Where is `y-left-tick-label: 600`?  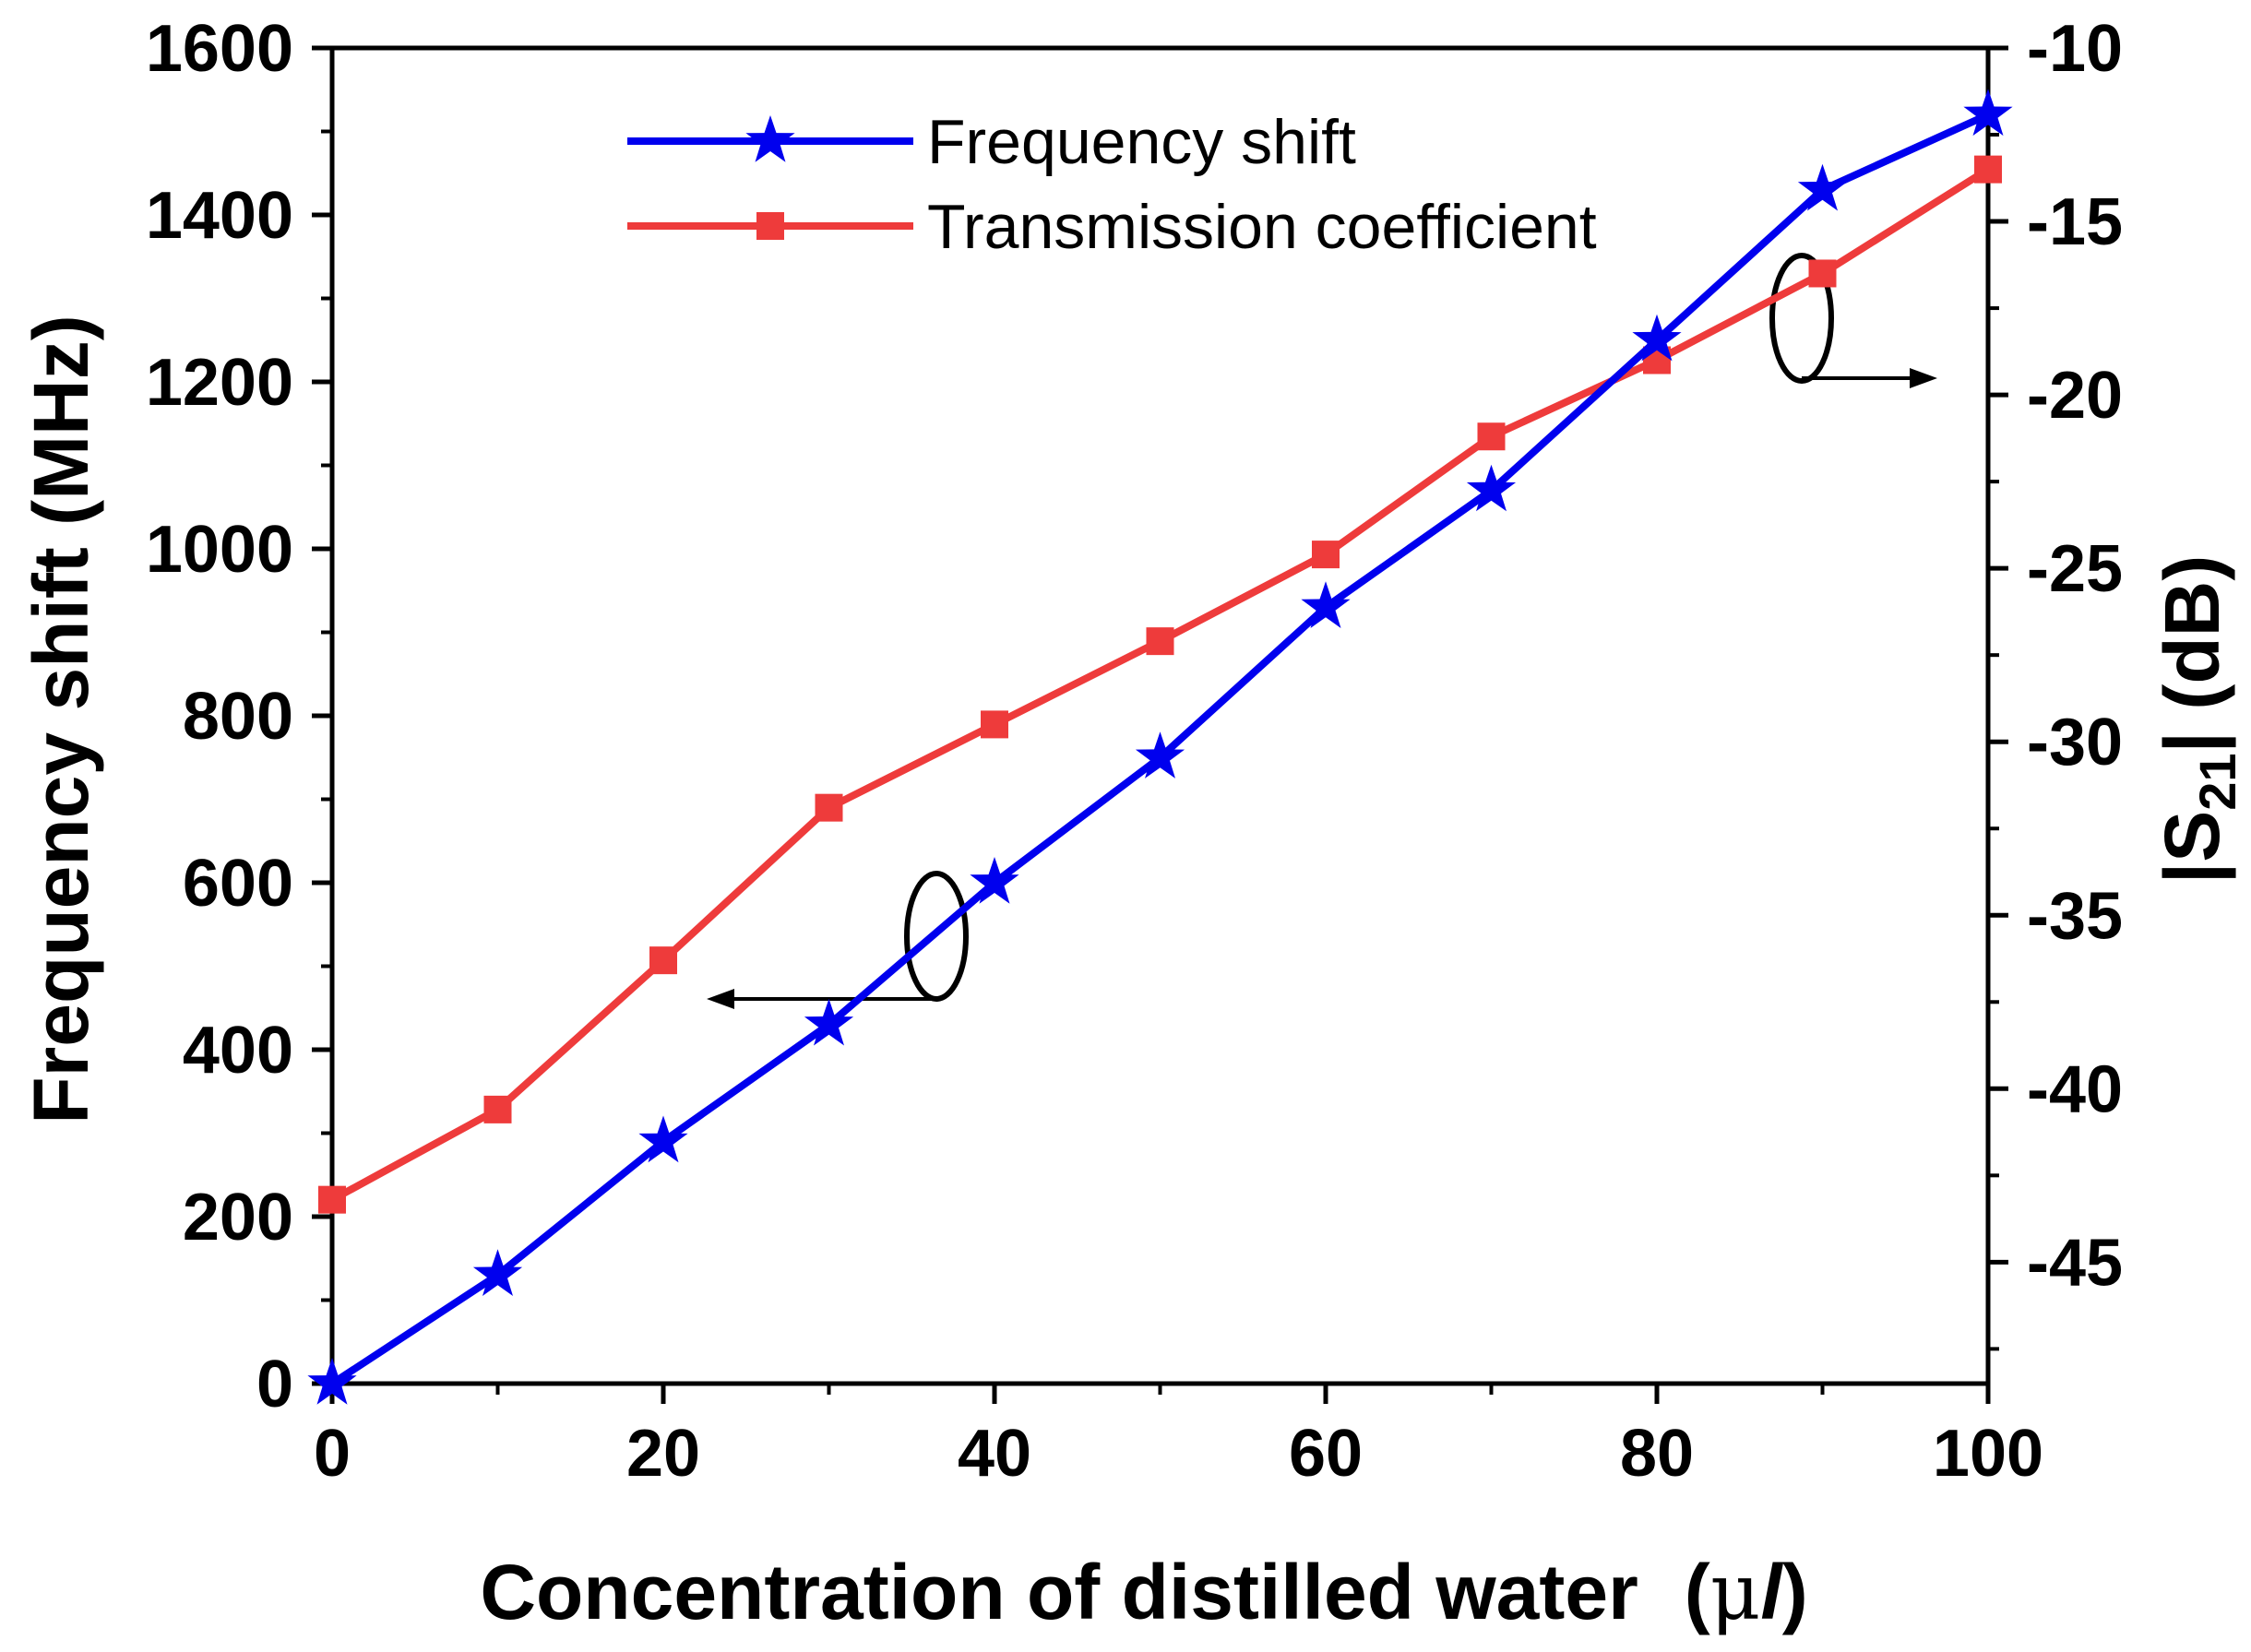 y-left-tick-label: 600 is located at coordinates (238, 884).